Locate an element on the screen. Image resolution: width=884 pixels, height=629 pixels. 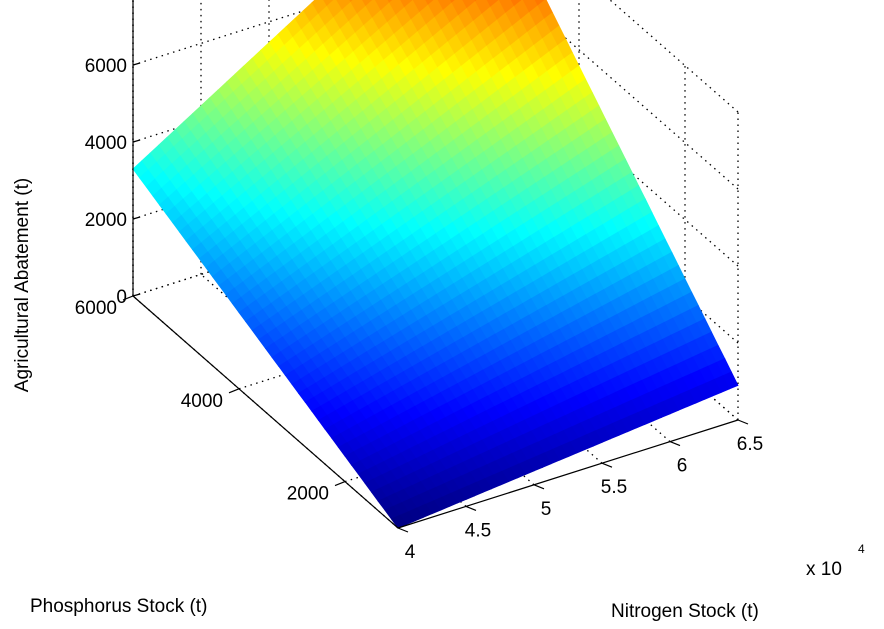
x-exponent-power: 4 is located at coordinates (861, 549).